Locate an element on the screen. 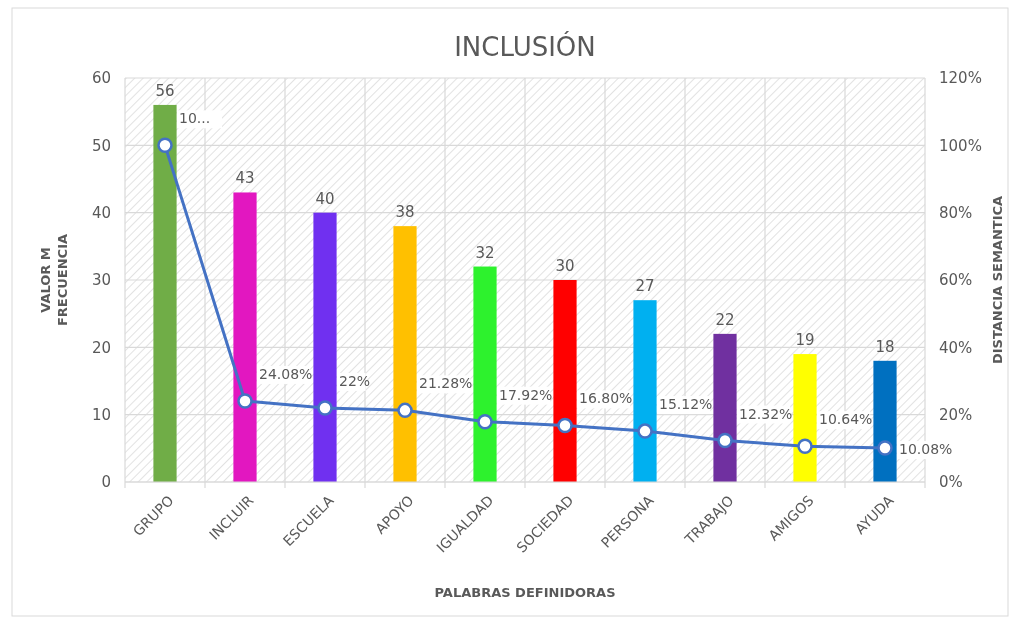 The image size is (1010, 618). data-label: 22 is located at coordinates (725, 319).